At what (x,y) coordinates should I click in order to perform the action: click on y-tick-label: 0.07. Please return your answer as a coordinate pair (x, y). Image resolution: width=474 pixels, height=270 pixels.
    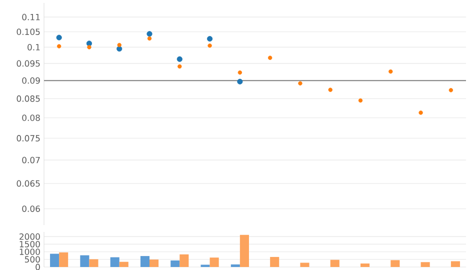
    Looking at the image, I should click on (31, 160).